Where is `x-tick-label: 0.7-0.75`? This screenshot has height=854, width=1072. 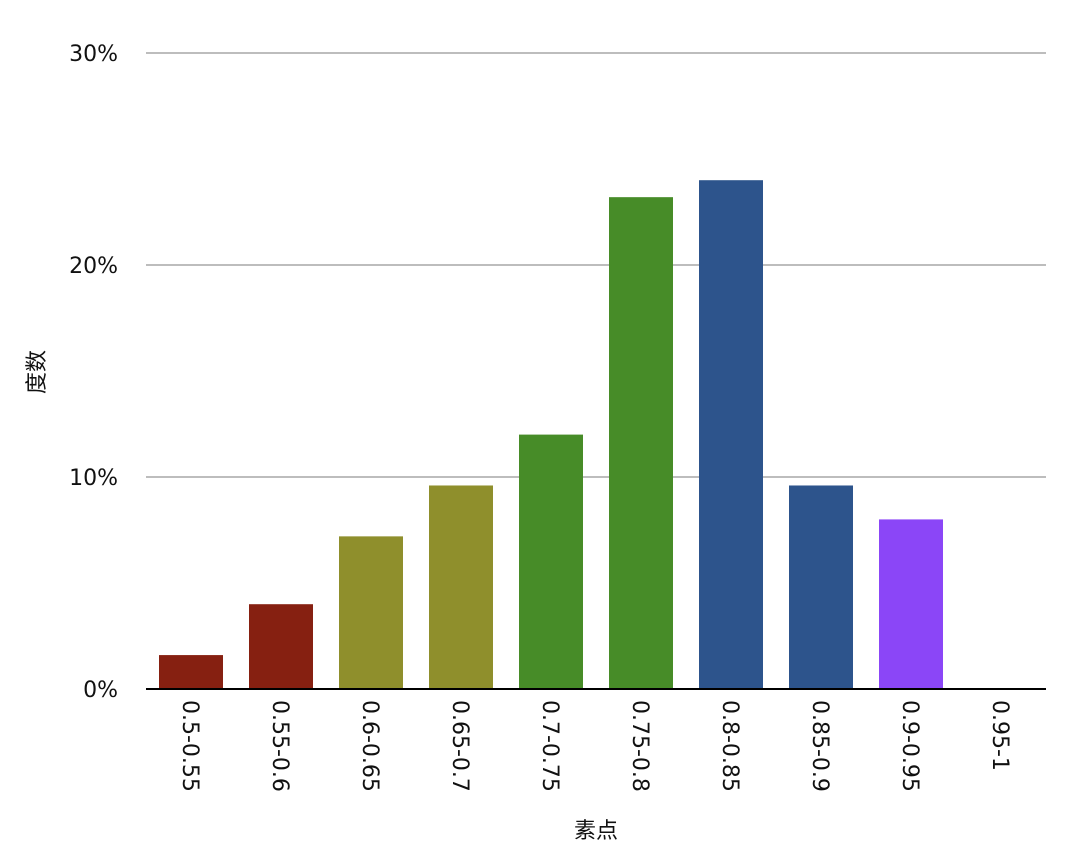
x-tick-label: 0.7-0.75 is located at coordinates (549, 746).